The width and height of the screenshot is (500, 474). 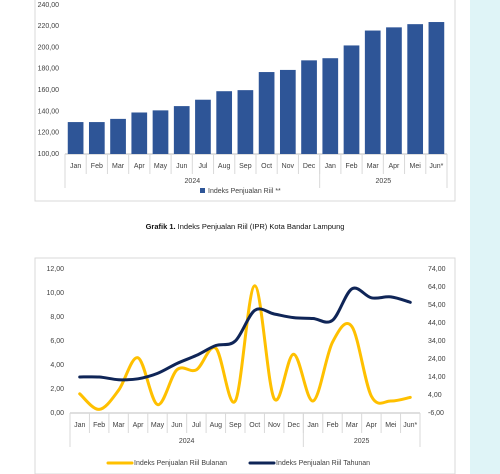 What do you see at coordinates (437, 287) in the screenshot?
I see `y2-tick-label: 64,00` at bounding box center [437, 287].